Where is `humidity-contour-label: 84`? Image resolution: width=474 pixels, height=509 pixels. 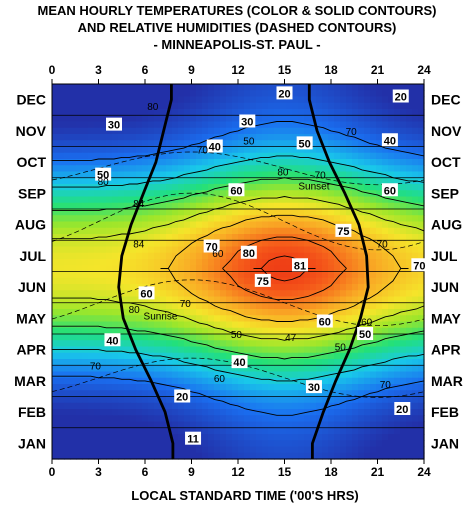
humidity-contour-label: 84 is located at coordinates (139, 204).